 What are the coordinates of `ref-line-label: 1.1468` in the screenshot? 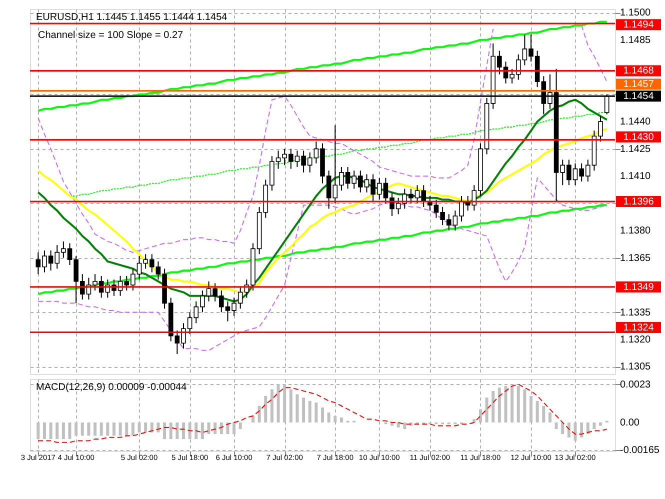 It's located at (638, 71).